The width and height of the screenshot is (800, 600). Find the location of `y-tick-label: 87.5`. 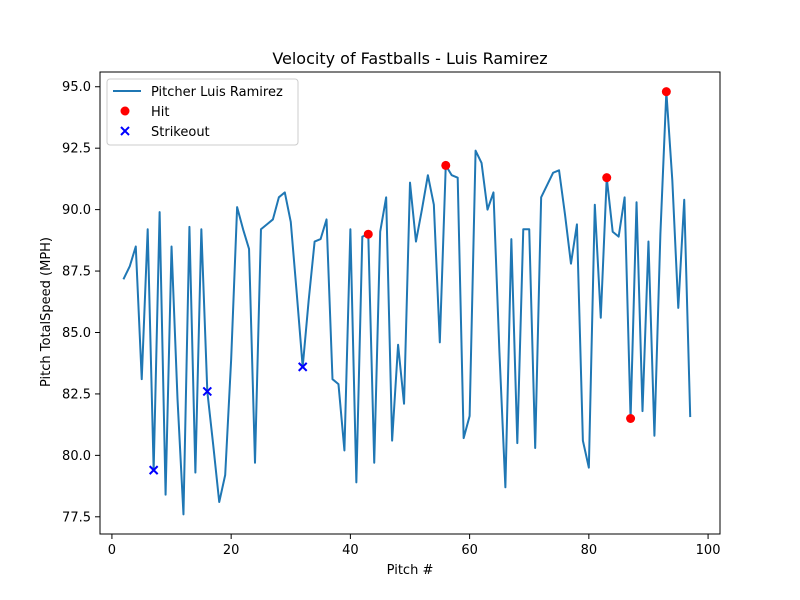

y-tick-label: 87.5 is located at coordinates (76, 272).